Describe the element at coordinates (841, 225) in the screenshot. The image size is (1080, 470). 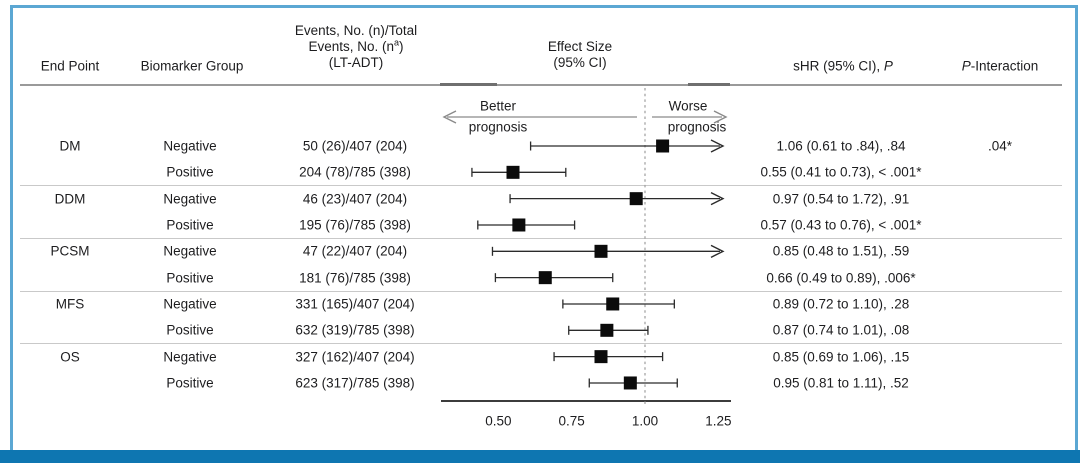
I see `shr-ci-p-cell: 0.57 (0.43 to 0.76), < .001*` at that location.